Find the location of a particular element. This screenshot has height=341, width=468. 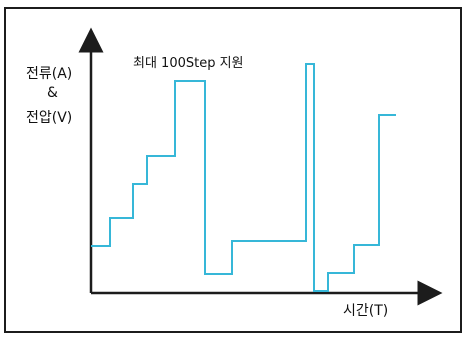

y-axis-label-ampersand: & is located at coordinates (52, 93).